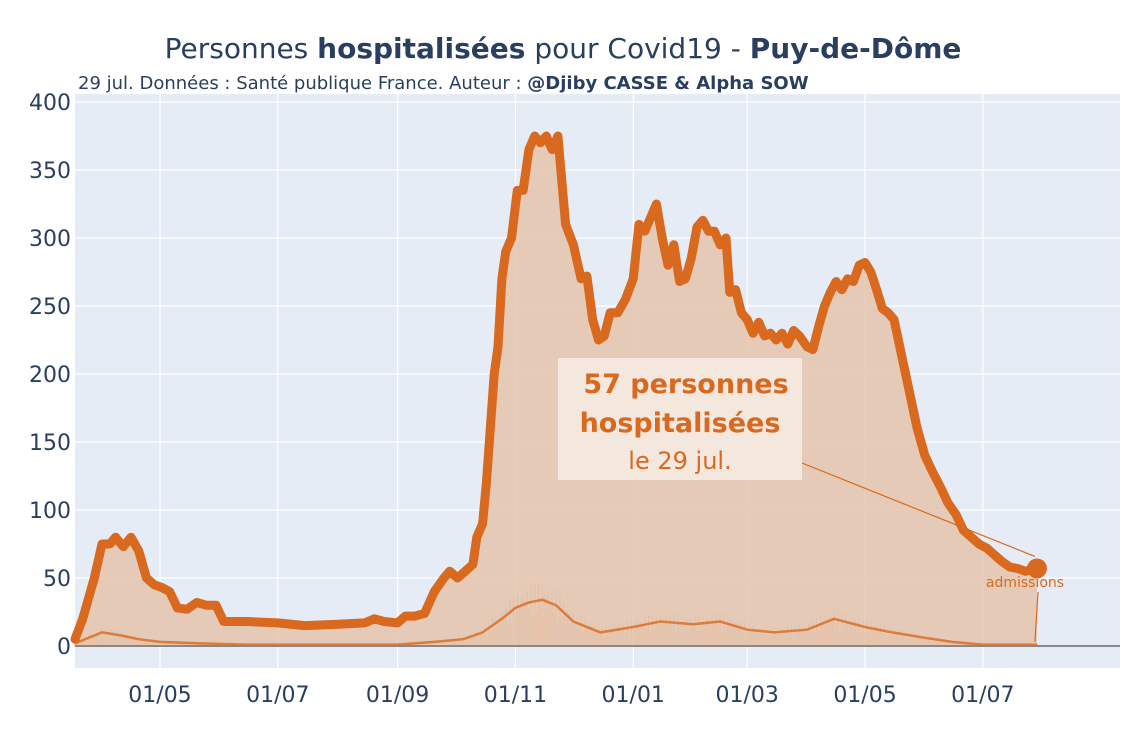 This screenshot has width=1125, height=750. What do you see at coordinates (50, 307) in the screenshot?
I see `y-tick-label: 250` at bounding box center [50, 307].